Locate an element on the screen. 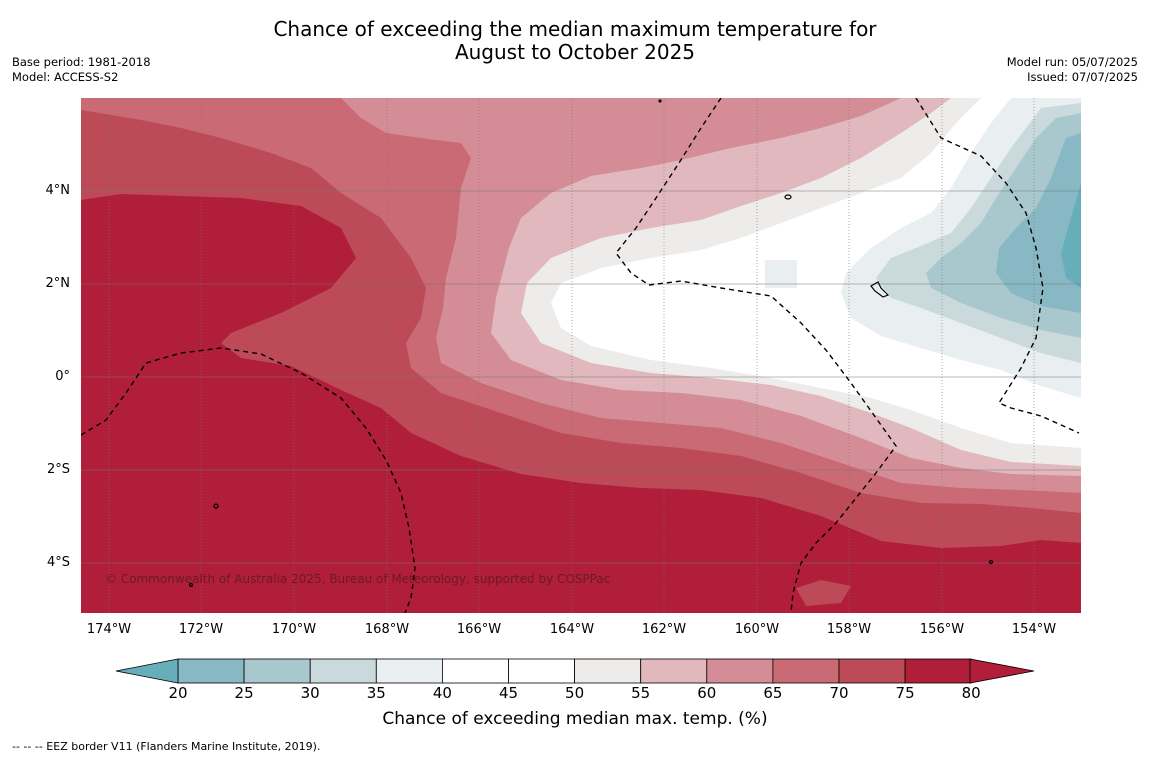 The height and width of the screenshot is (758, 1150). meta-right: Model run: 05/07/2025 Issued: 07/07/2025 is located at coordinates (1072, 70).